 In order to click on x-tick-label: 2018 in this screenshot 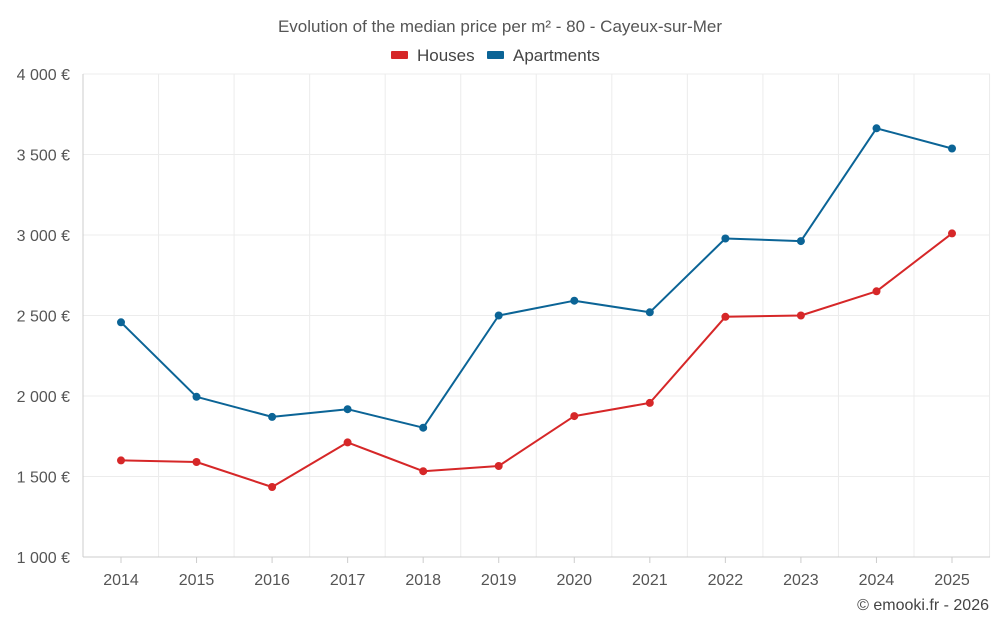, I will do `click(423, 580)`.